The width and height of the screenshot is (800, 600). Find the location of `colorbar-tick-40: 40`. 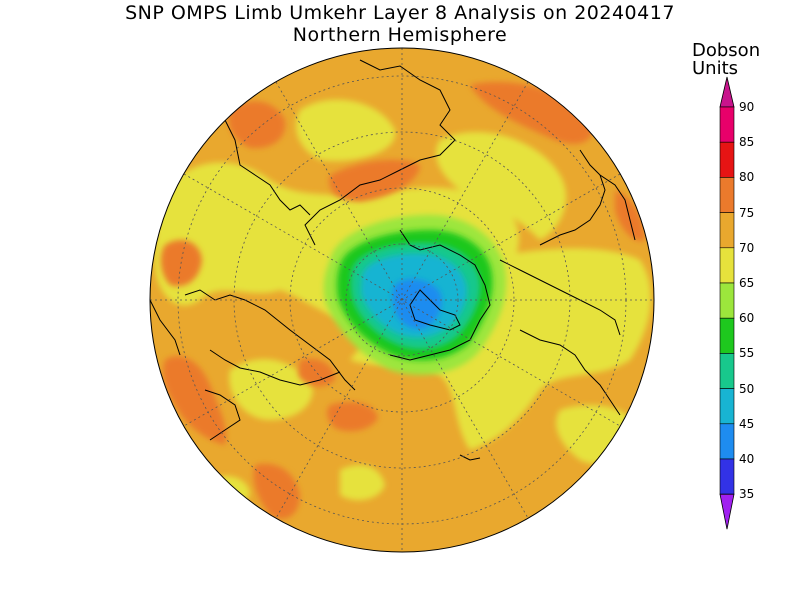

colorbar-tick-40: 40 is located at coordinates (747, 459).